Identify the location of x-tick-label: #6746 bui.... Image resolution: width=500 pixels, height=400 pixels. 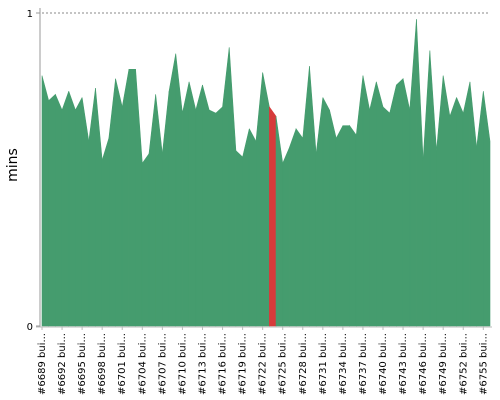
(423, 364).